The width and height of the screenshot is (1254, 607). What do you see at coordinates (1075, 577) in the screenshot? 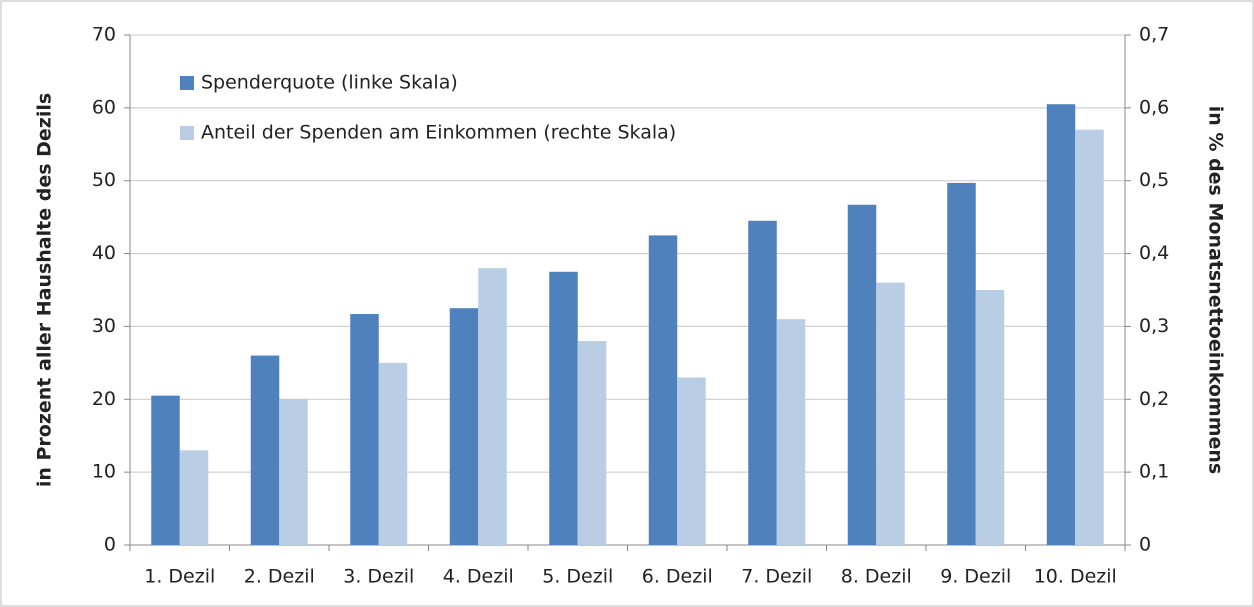
I see `x-tick-label: 10. Dezil` at bounding box center [1075, 577].